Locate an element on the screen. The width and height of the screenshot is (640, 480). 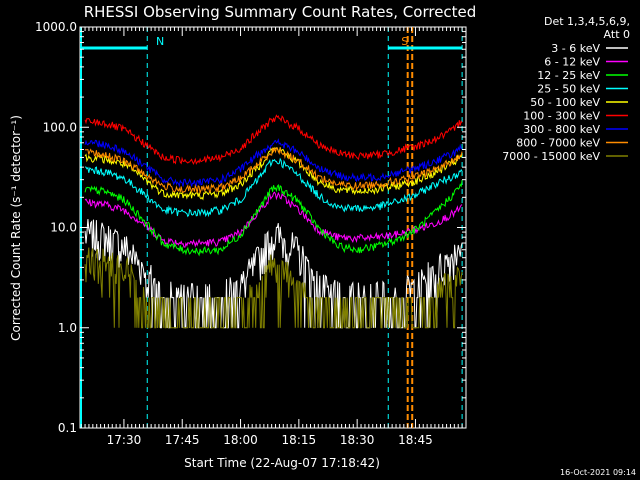
legend-label-2: 6 - 12 keV is located at coordinates (572, 62).